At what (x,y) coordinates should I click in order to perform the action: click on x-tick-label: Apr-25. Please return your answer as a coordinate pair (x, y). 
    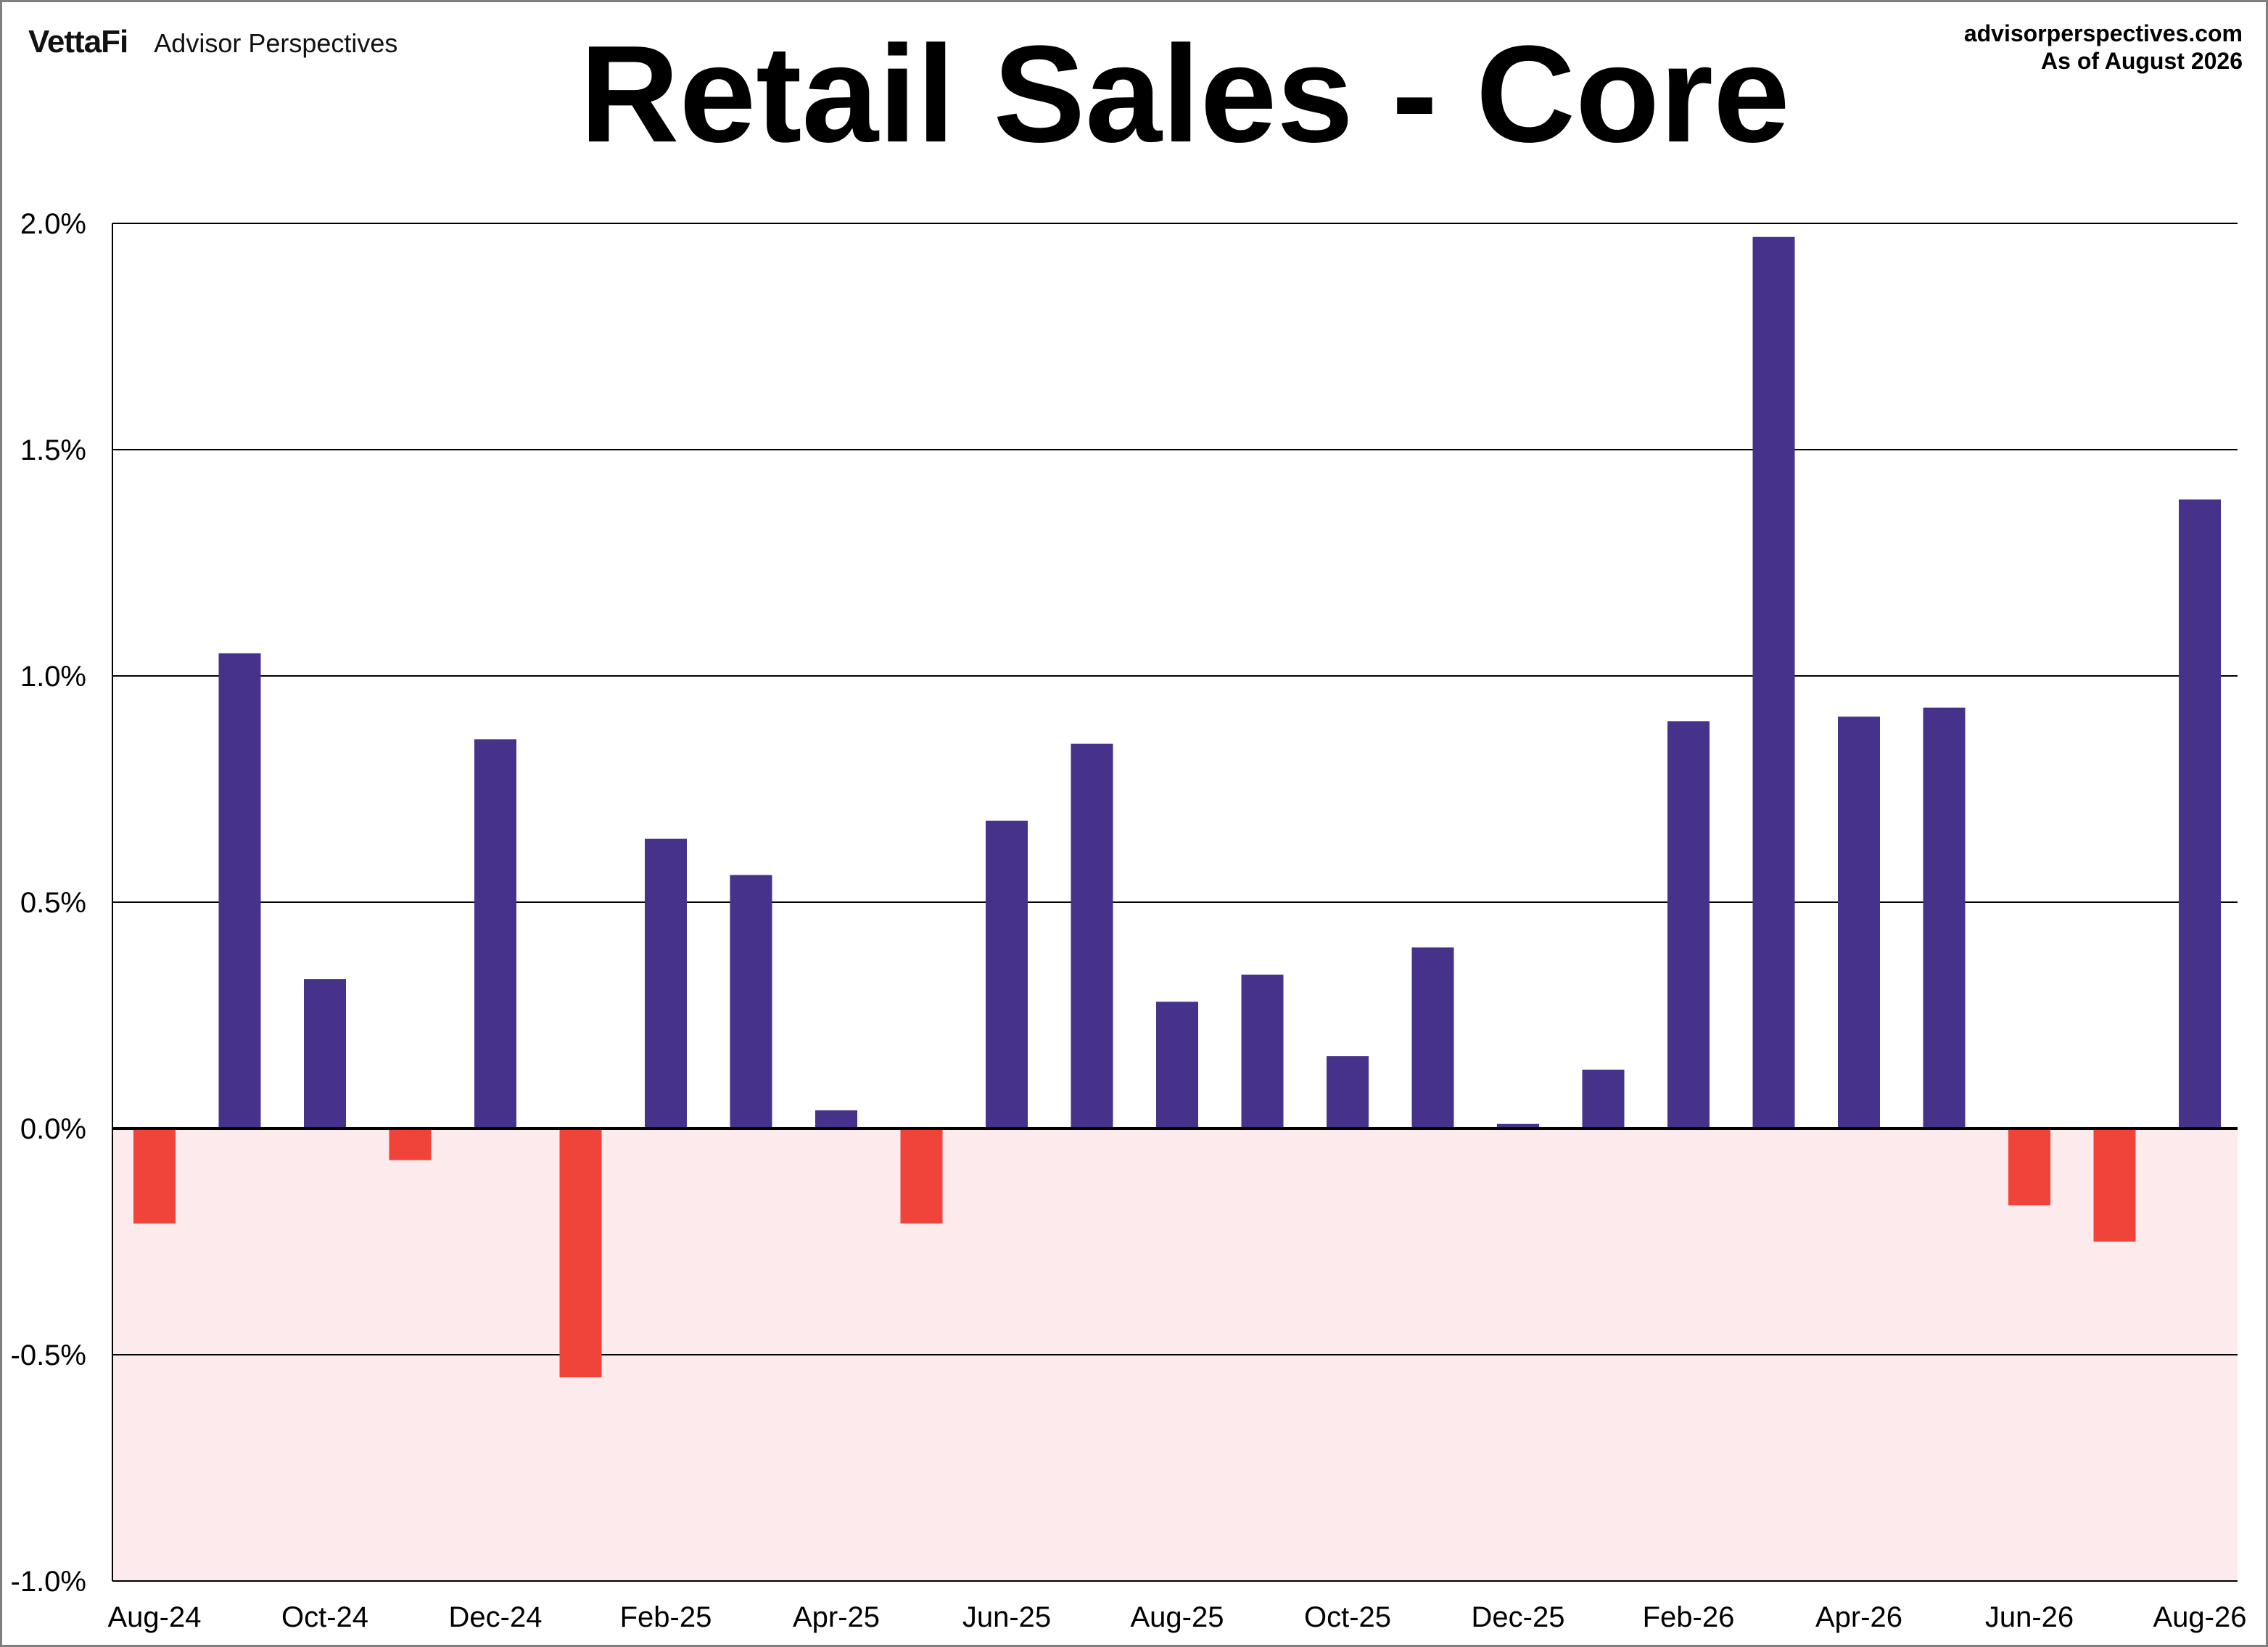
    Looking at the image, I should click on (836, 1617).